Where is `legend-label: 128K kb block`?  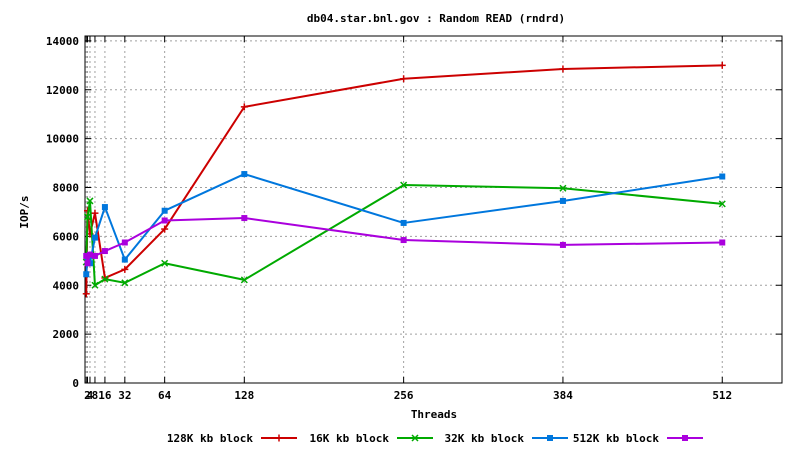
legend-label: 128K kb block is located at coordinates (210, 438).